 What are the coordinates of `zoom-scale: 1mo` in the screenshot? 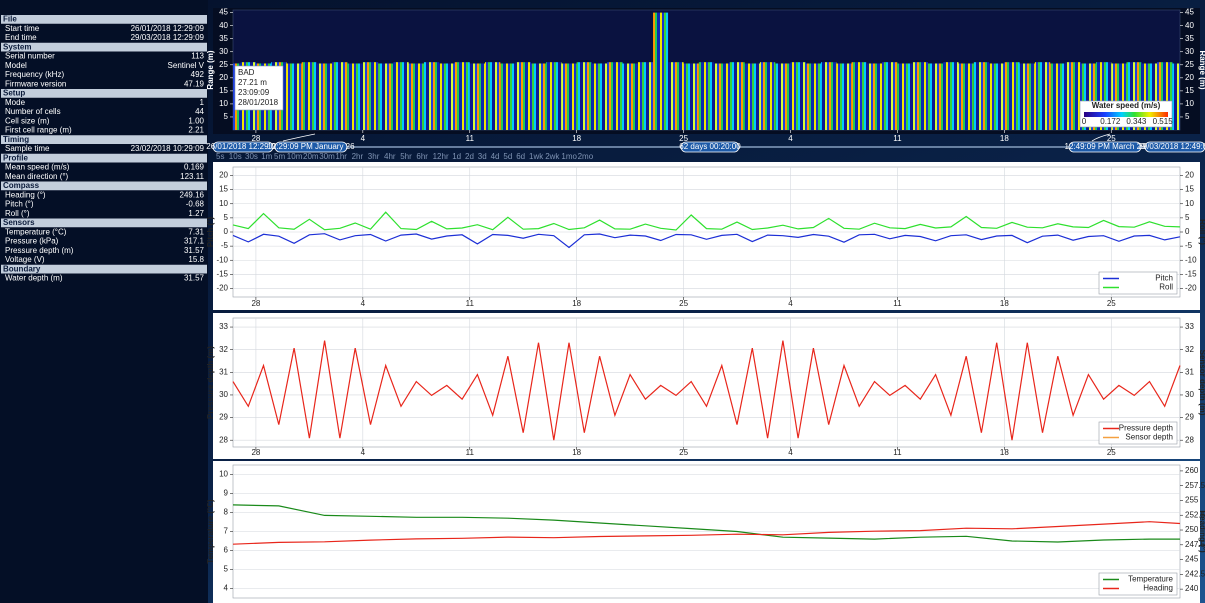 It's located at (569, 156).